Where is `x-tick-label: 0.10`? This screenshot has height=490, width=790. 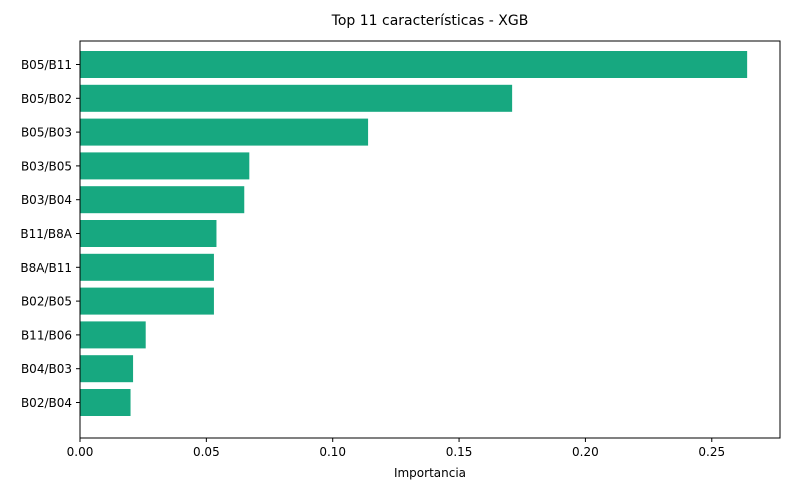 x-tick-label: 0.10 is located at coordinates (332, 452).